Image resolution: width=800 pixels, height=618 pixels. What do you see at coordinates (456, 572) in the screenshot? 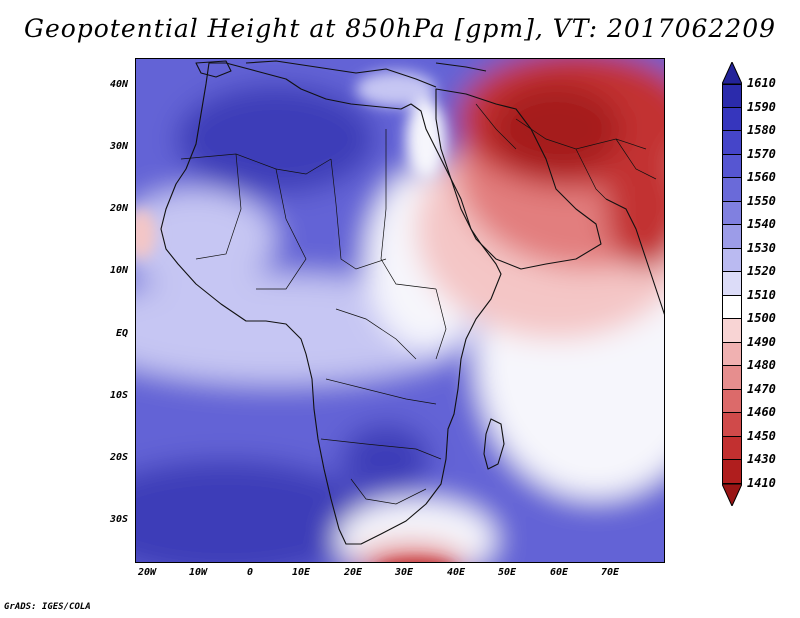
I see `lon-tick-label: 40E` at bounding box center [456, 572].